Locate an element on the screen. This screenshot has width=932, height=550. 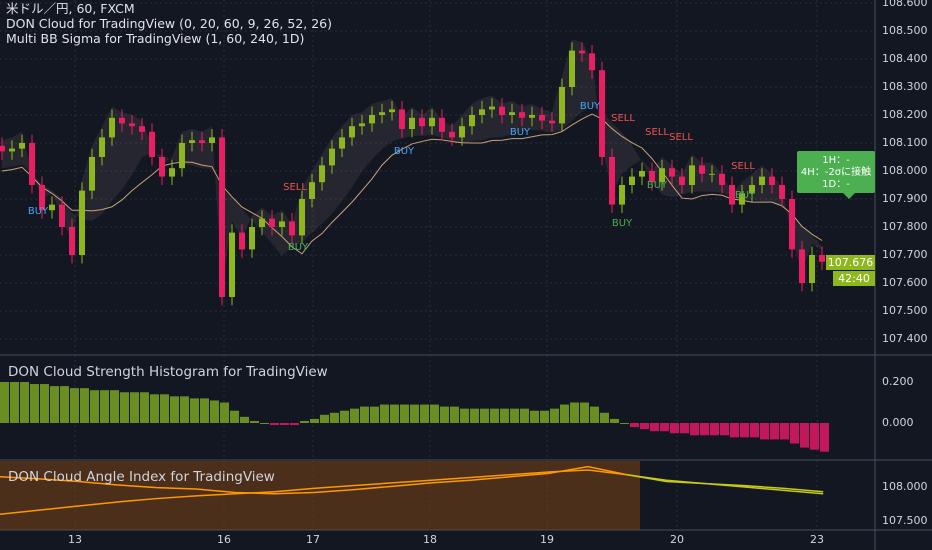
tooltip-1d: 1D：- is located at coordinates (836, 184).